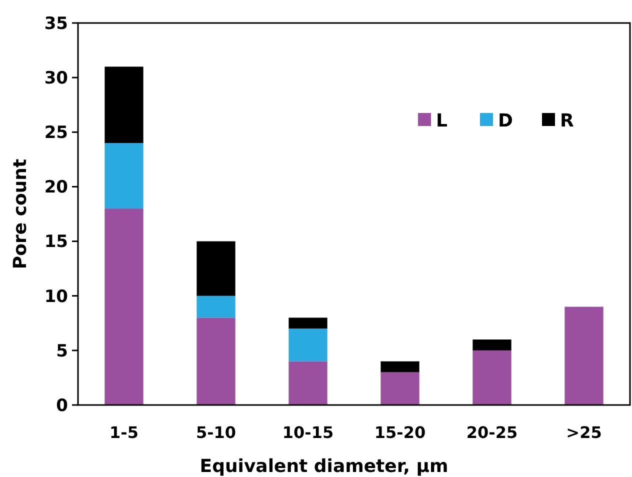 This screenshot has height=477, width=632. What do you see at coordinates (567, 121) in the screenshot?
I see `legend-label: R` at bounding box center [567, 121].